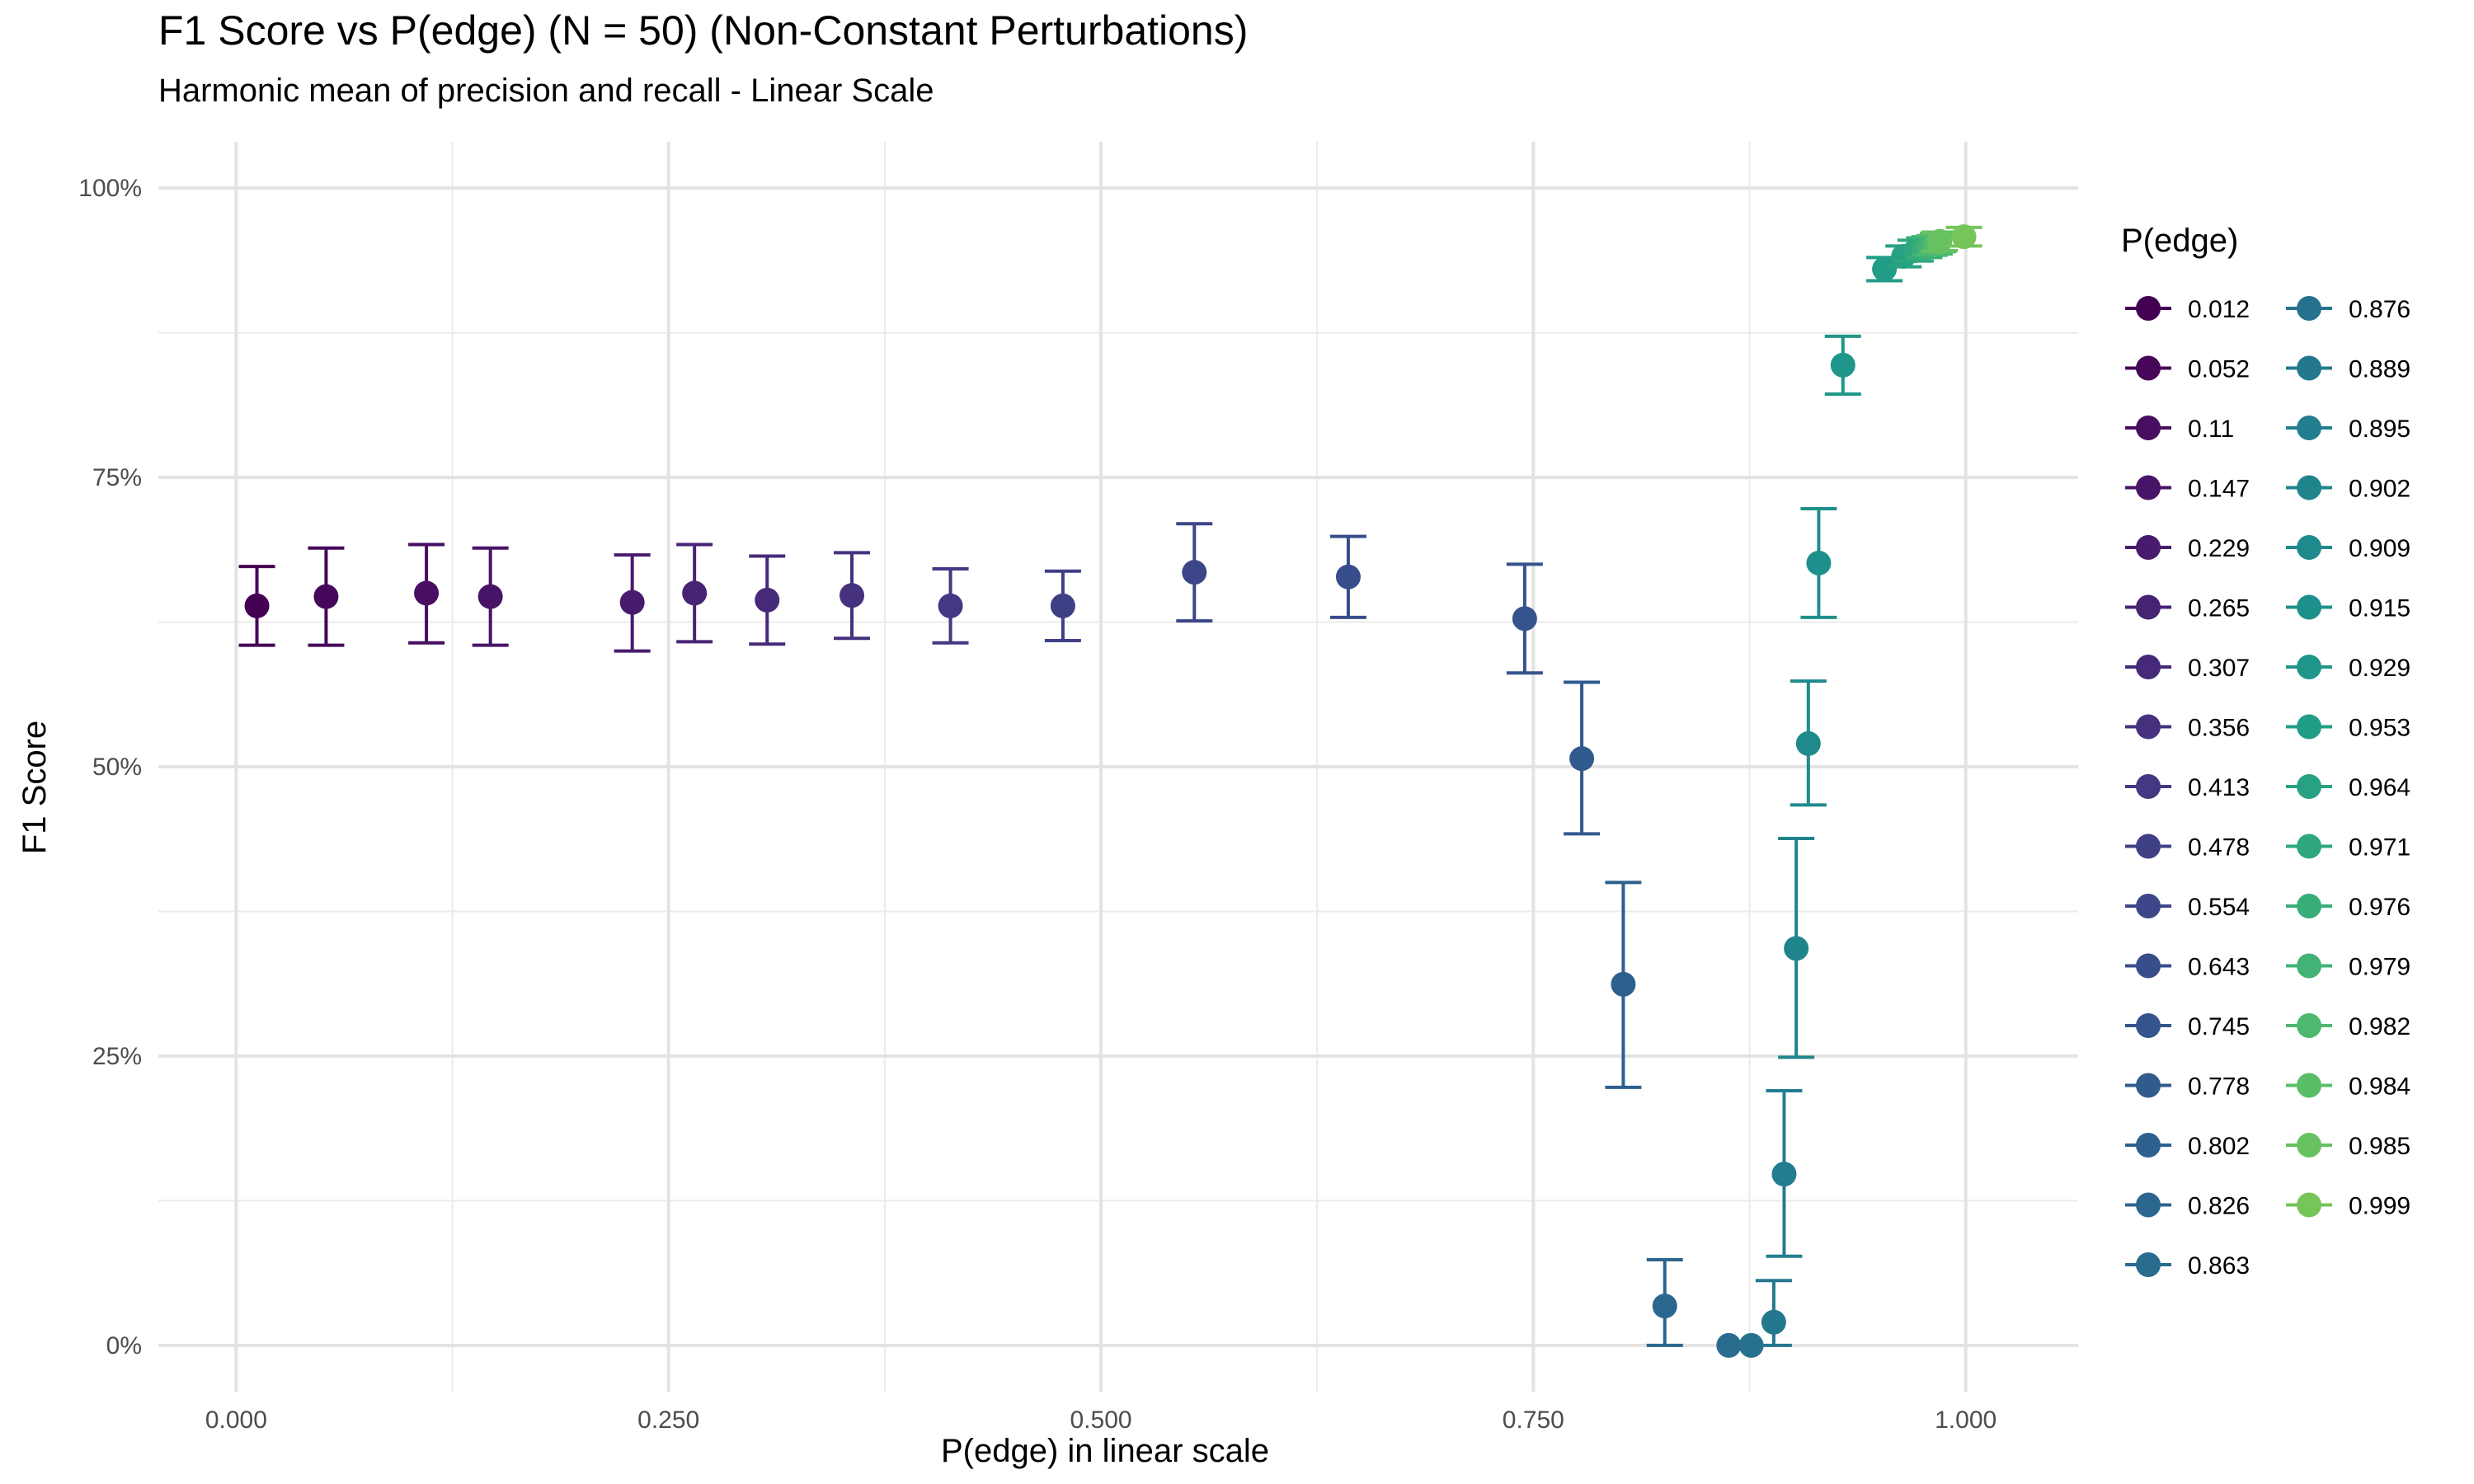 The image size is (2474, 1484). What do you see at coordinates (2219, 1026) in the screenshot?
I see `legend-label: 0.745` at bounding box center [2219, 1026].